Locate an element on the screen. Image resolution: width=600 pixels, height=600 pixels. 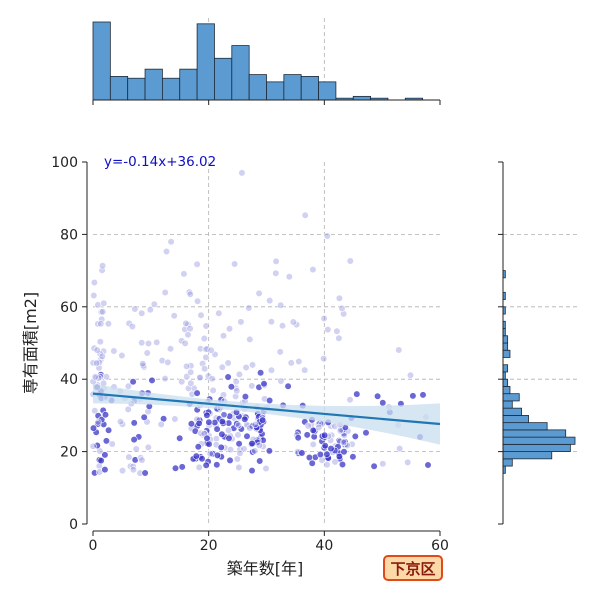
y-tick-label: 0 is located at coordinates (73, 525).